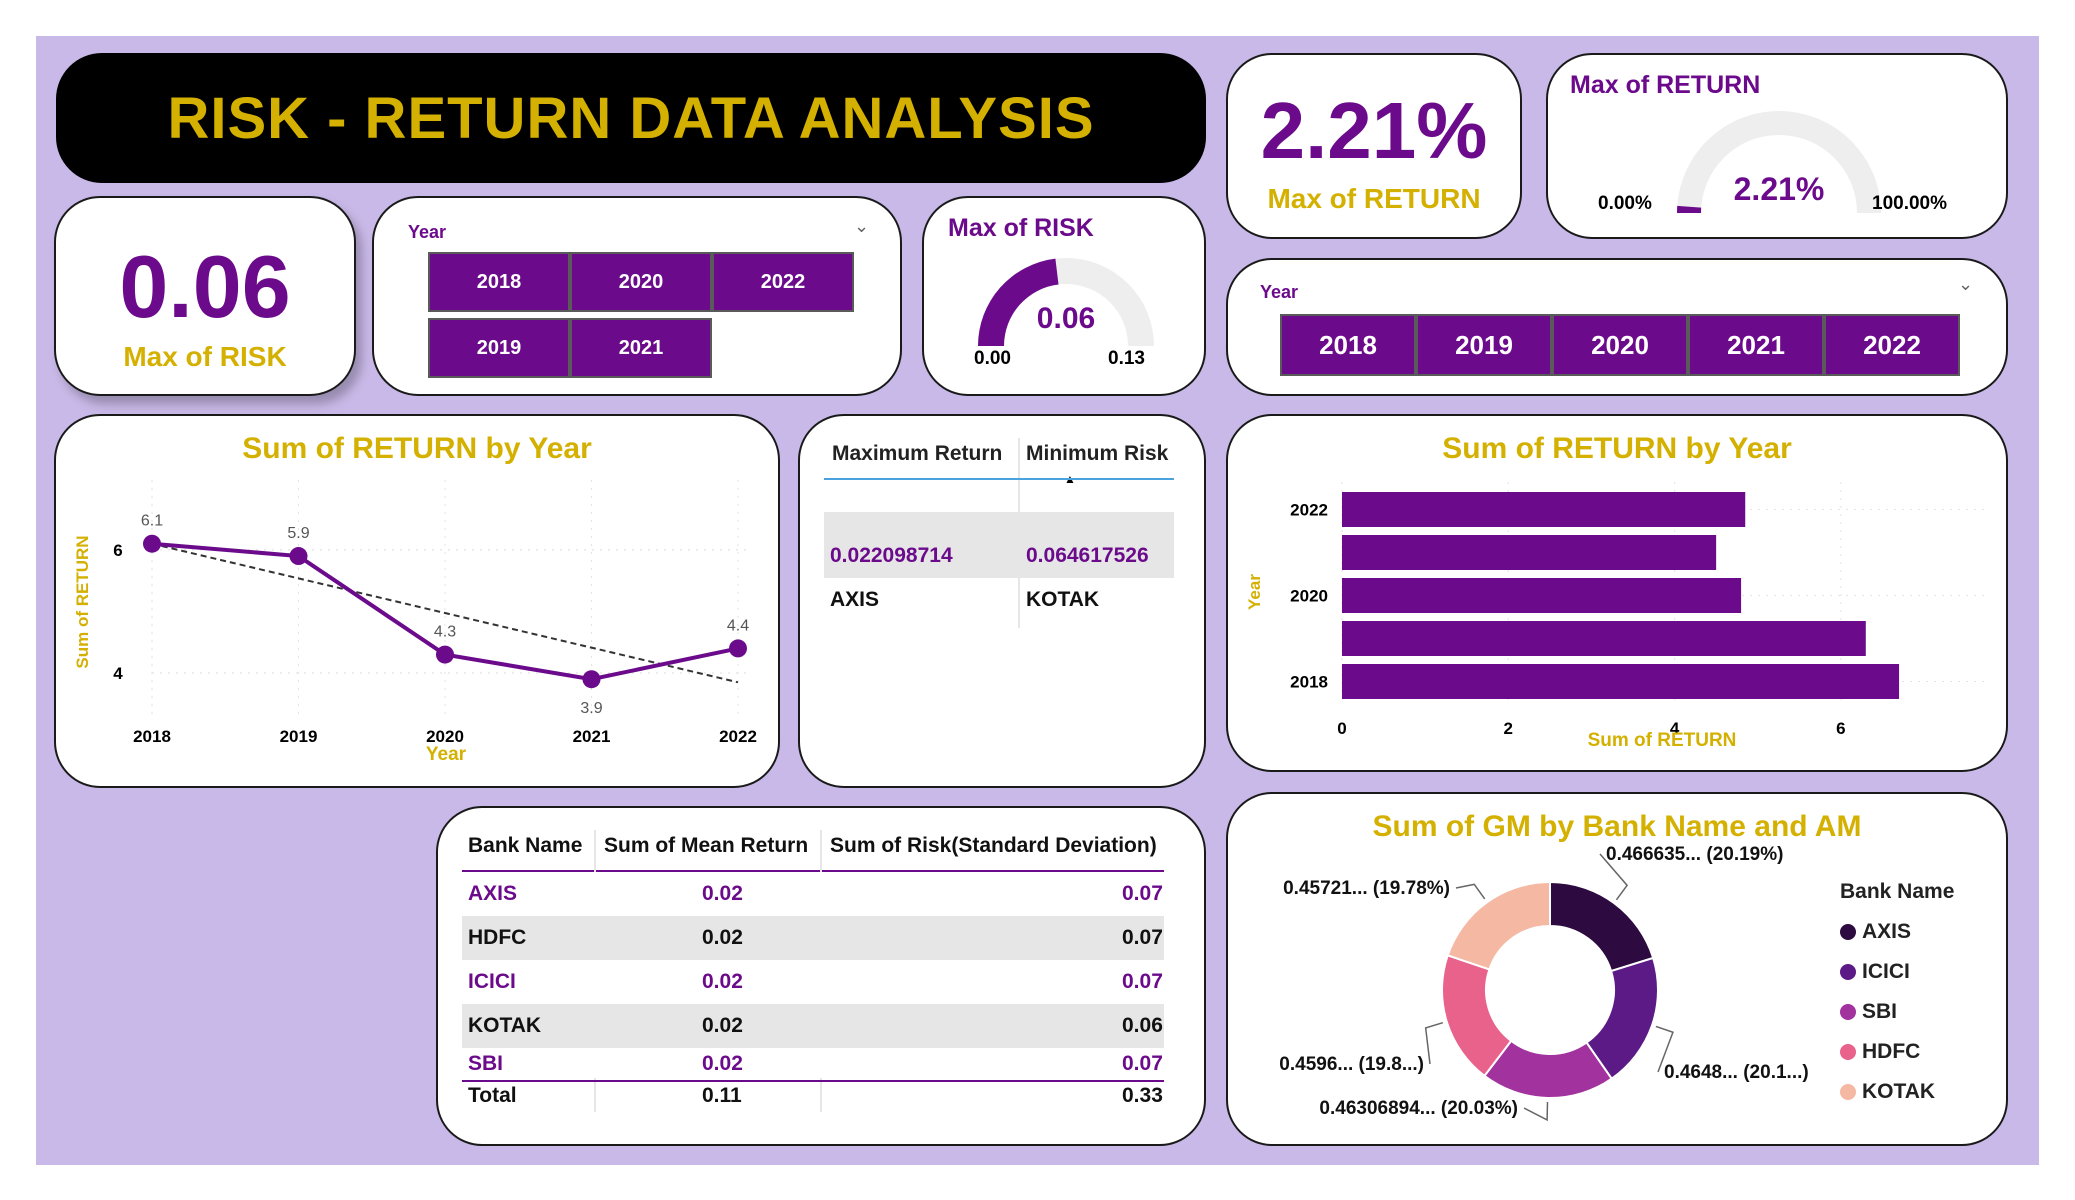 The height and width of the screenshot is (1200, 2075). Describe the element at coordinates (1309, 596) in the screenshot. I see `bar-y-tick-2020: 2020` at that location.